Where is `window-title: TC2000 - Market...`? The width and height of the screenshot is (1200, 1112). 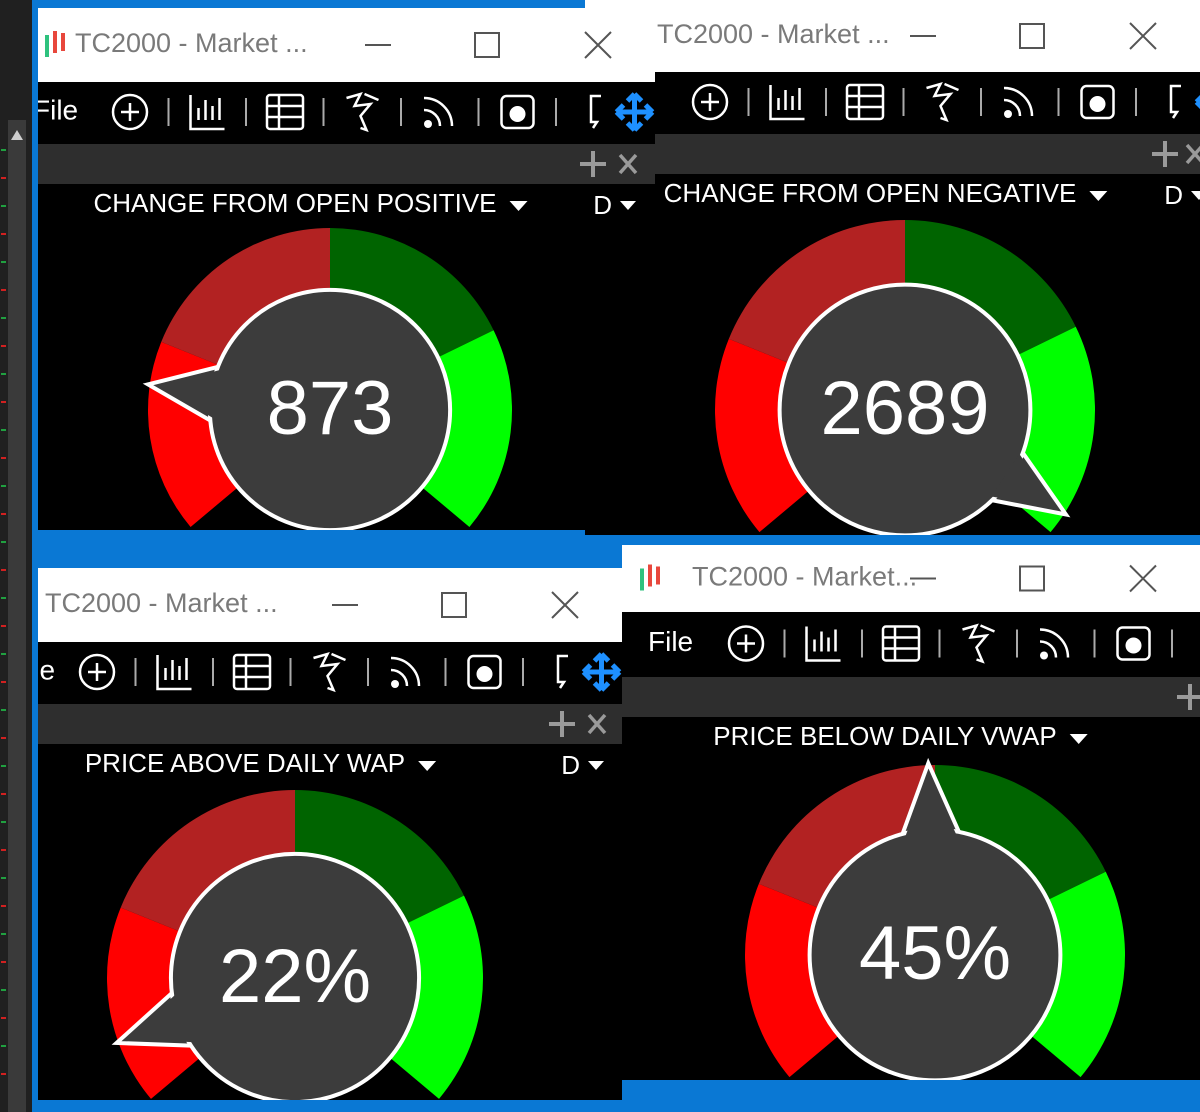 window-title: TC2000 - Market... is located at coordinates (804, 577).